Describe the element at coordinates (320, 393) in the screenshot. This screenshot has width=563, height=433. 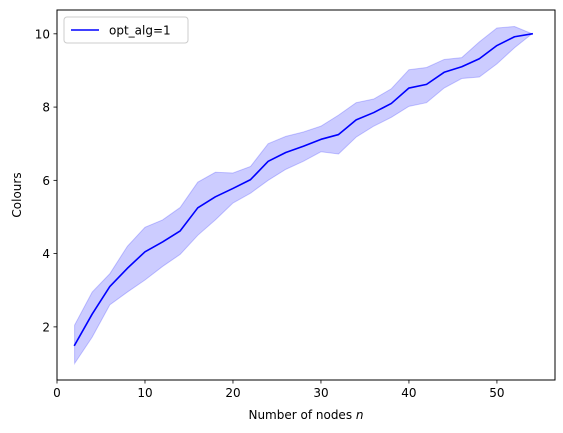
I see `x-tick-label: 30` at that location.